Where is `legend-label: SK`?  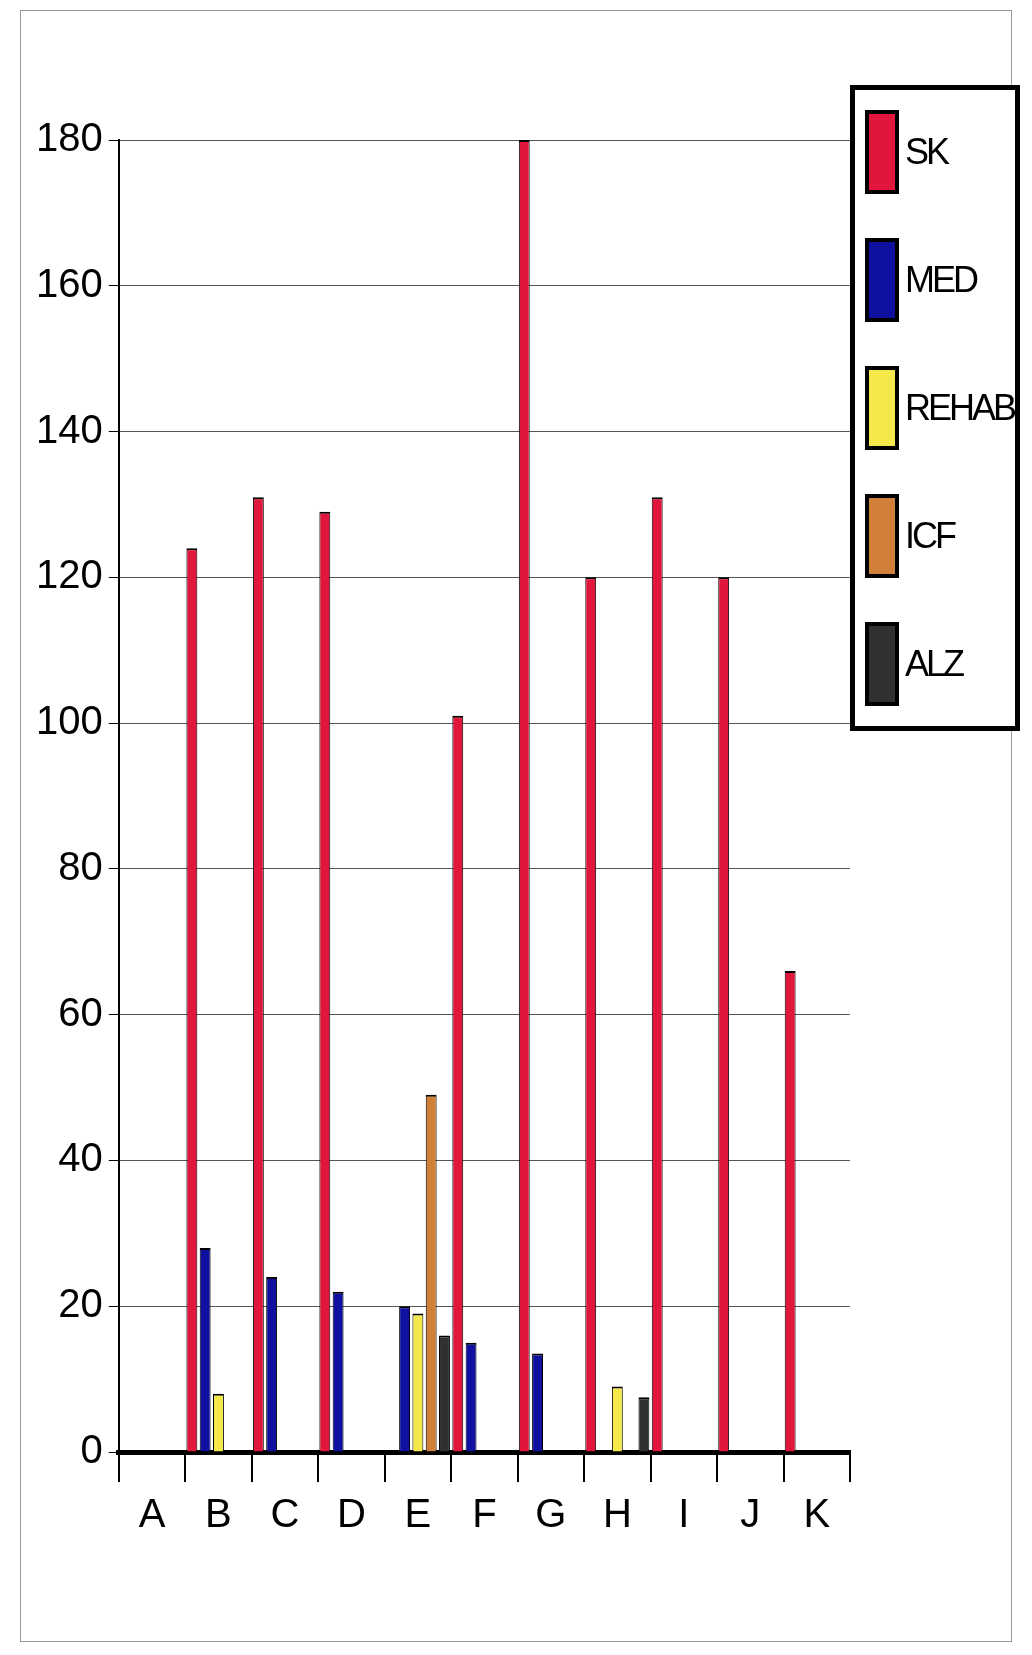 legend-label: SK is located at coordinates (926, 152).